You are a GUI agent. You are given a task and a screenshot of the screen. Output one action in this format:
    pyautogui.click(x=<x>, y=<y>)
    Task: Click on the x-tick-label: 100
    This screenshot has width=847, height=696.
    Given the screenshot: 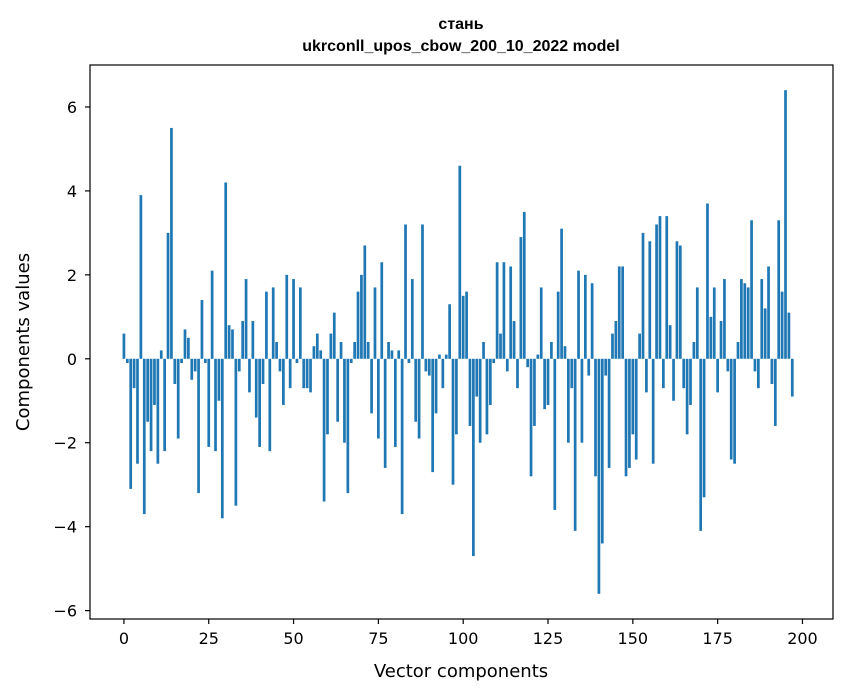 What is the action you would take?
    pyautogui.click(x=463, y=638)
    